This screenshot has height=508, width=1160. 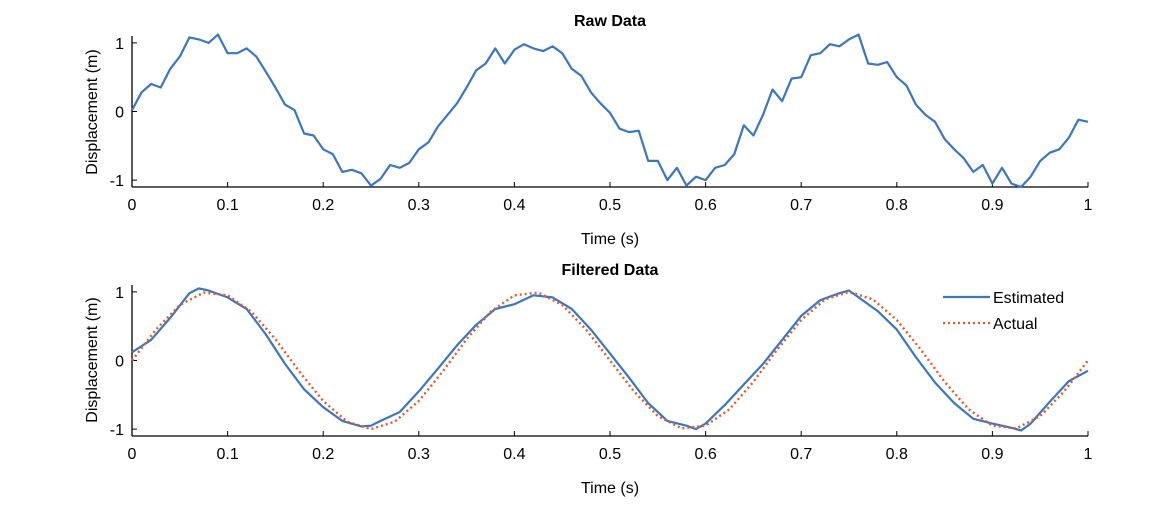 What do you see at coordinates (1028, 298) in the screenshot?
I see `legend-label-estimated: Estimated` at bounding box center [1028, 298].